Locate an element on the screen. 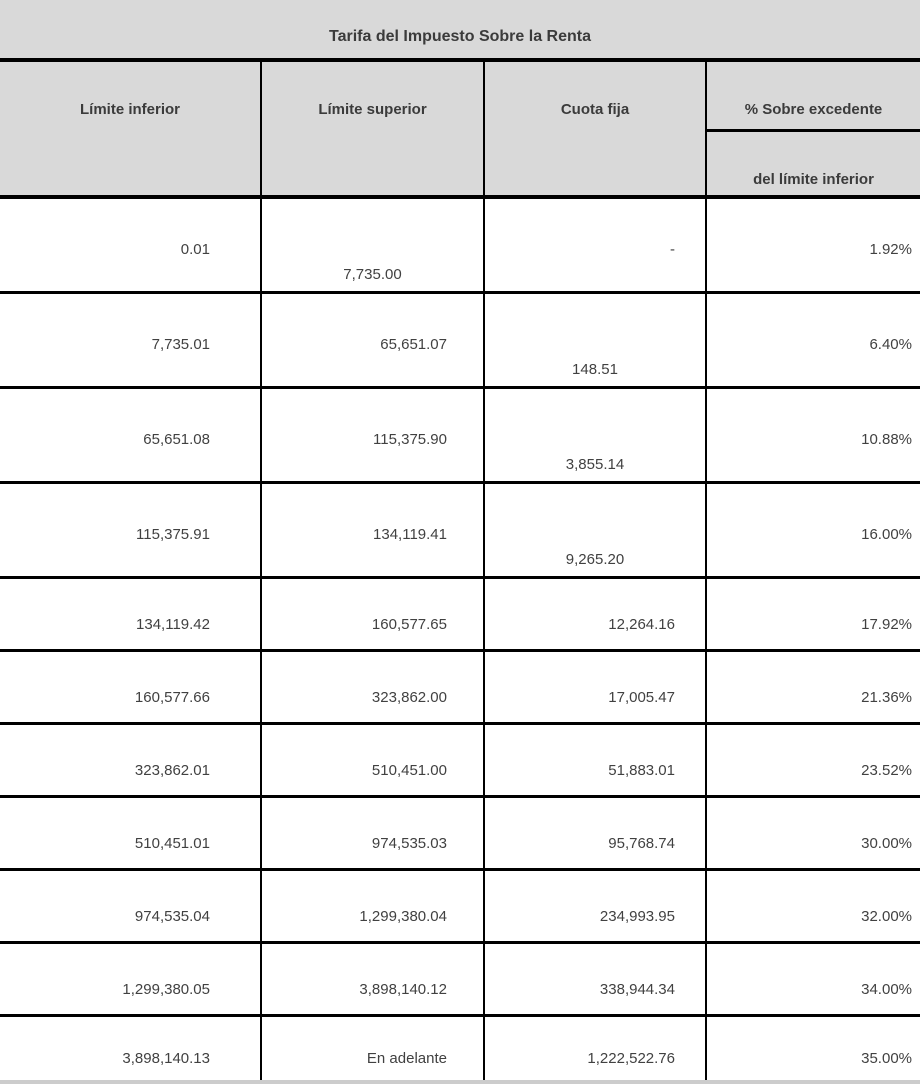 The image size is (920, 1092). col-header-limite-superior: Límite superior is located at coordinates (371, 130).